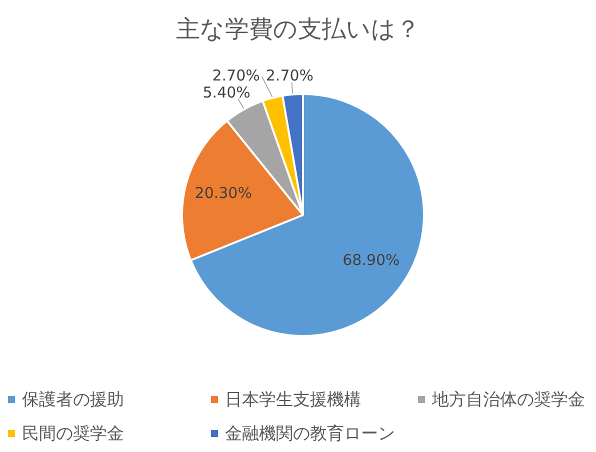  I want to click on legend-label: 金融機関の教育ローン, so click(310, 433).